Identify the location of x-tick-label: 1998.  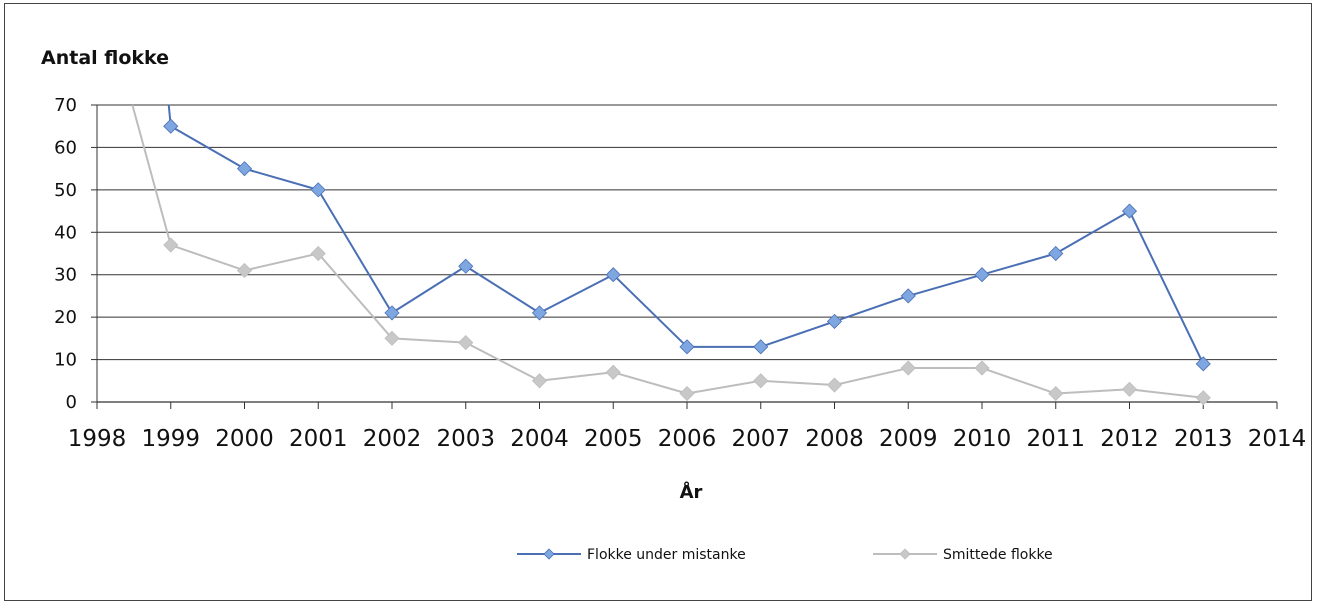
(97, 439).